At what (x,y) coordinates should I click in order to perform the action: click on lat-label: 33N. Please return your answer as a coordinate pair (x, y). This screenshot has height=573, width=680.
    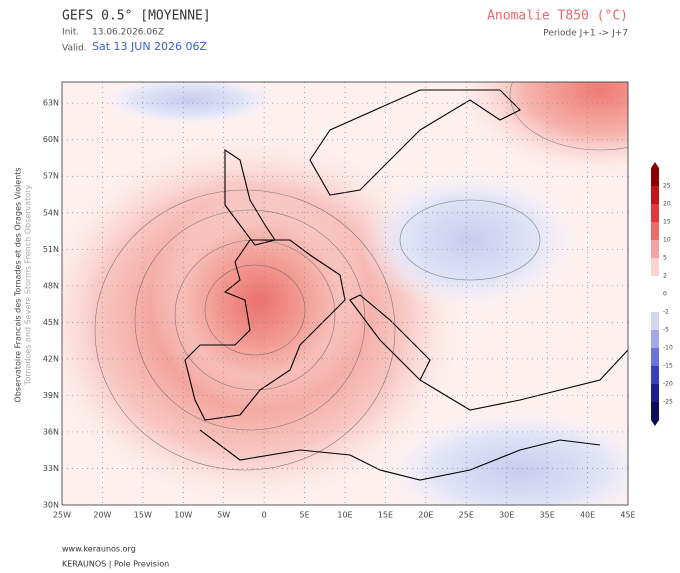
    Looking at the image, I should click on (51, 468).